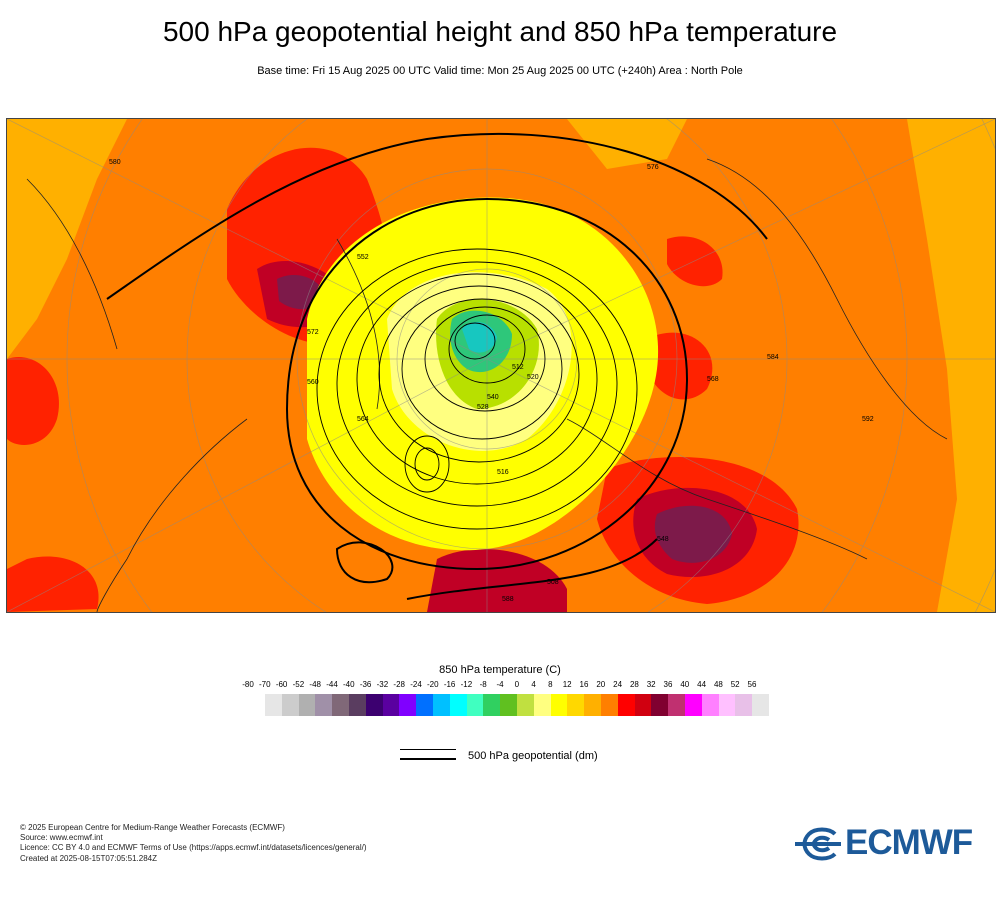  I want to click on contour-label: 584, so click(773, 357).